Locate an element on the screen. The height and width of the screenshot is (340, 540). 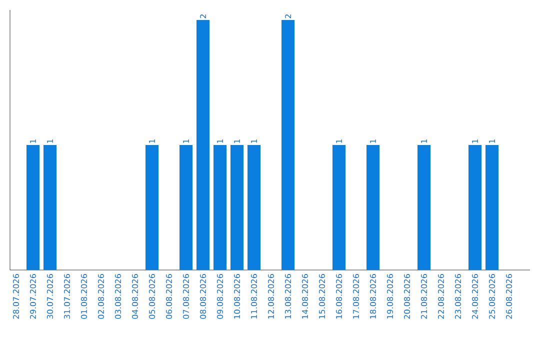
x-tick-label: 16.08.2026 is located at coordinates (339, 296).